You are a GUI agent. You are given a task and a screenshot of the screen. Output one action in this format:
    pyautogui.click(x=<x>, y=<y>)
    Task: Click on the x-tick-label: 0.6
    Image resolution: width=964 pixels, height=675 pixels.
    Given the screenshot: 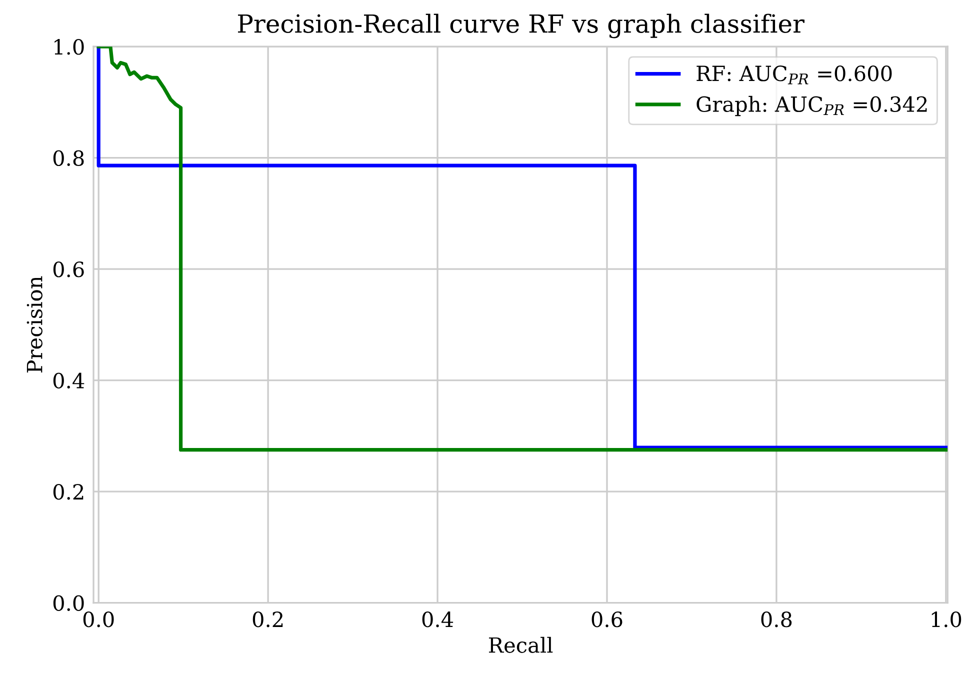 What is the action you would take?
    pyautogui.click(x=607, y=619)
    